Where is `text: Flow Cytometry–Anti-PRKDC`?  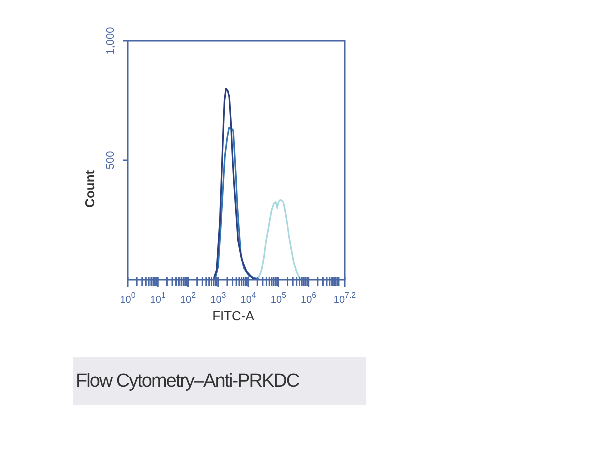 text: Flow Cytometry–Anti-PRKDC is located at coordinates (219, 381).